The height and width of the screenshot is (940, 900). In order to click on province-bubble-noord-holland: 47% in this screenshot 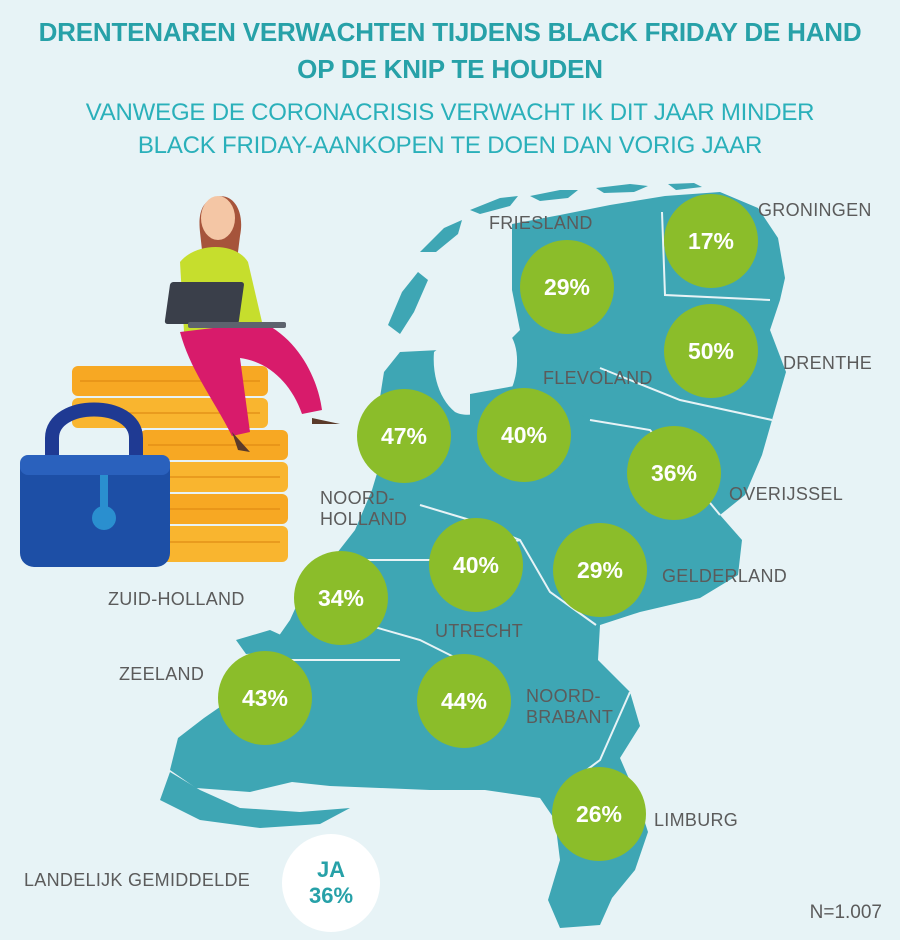, I will do `click(404, 436)`.